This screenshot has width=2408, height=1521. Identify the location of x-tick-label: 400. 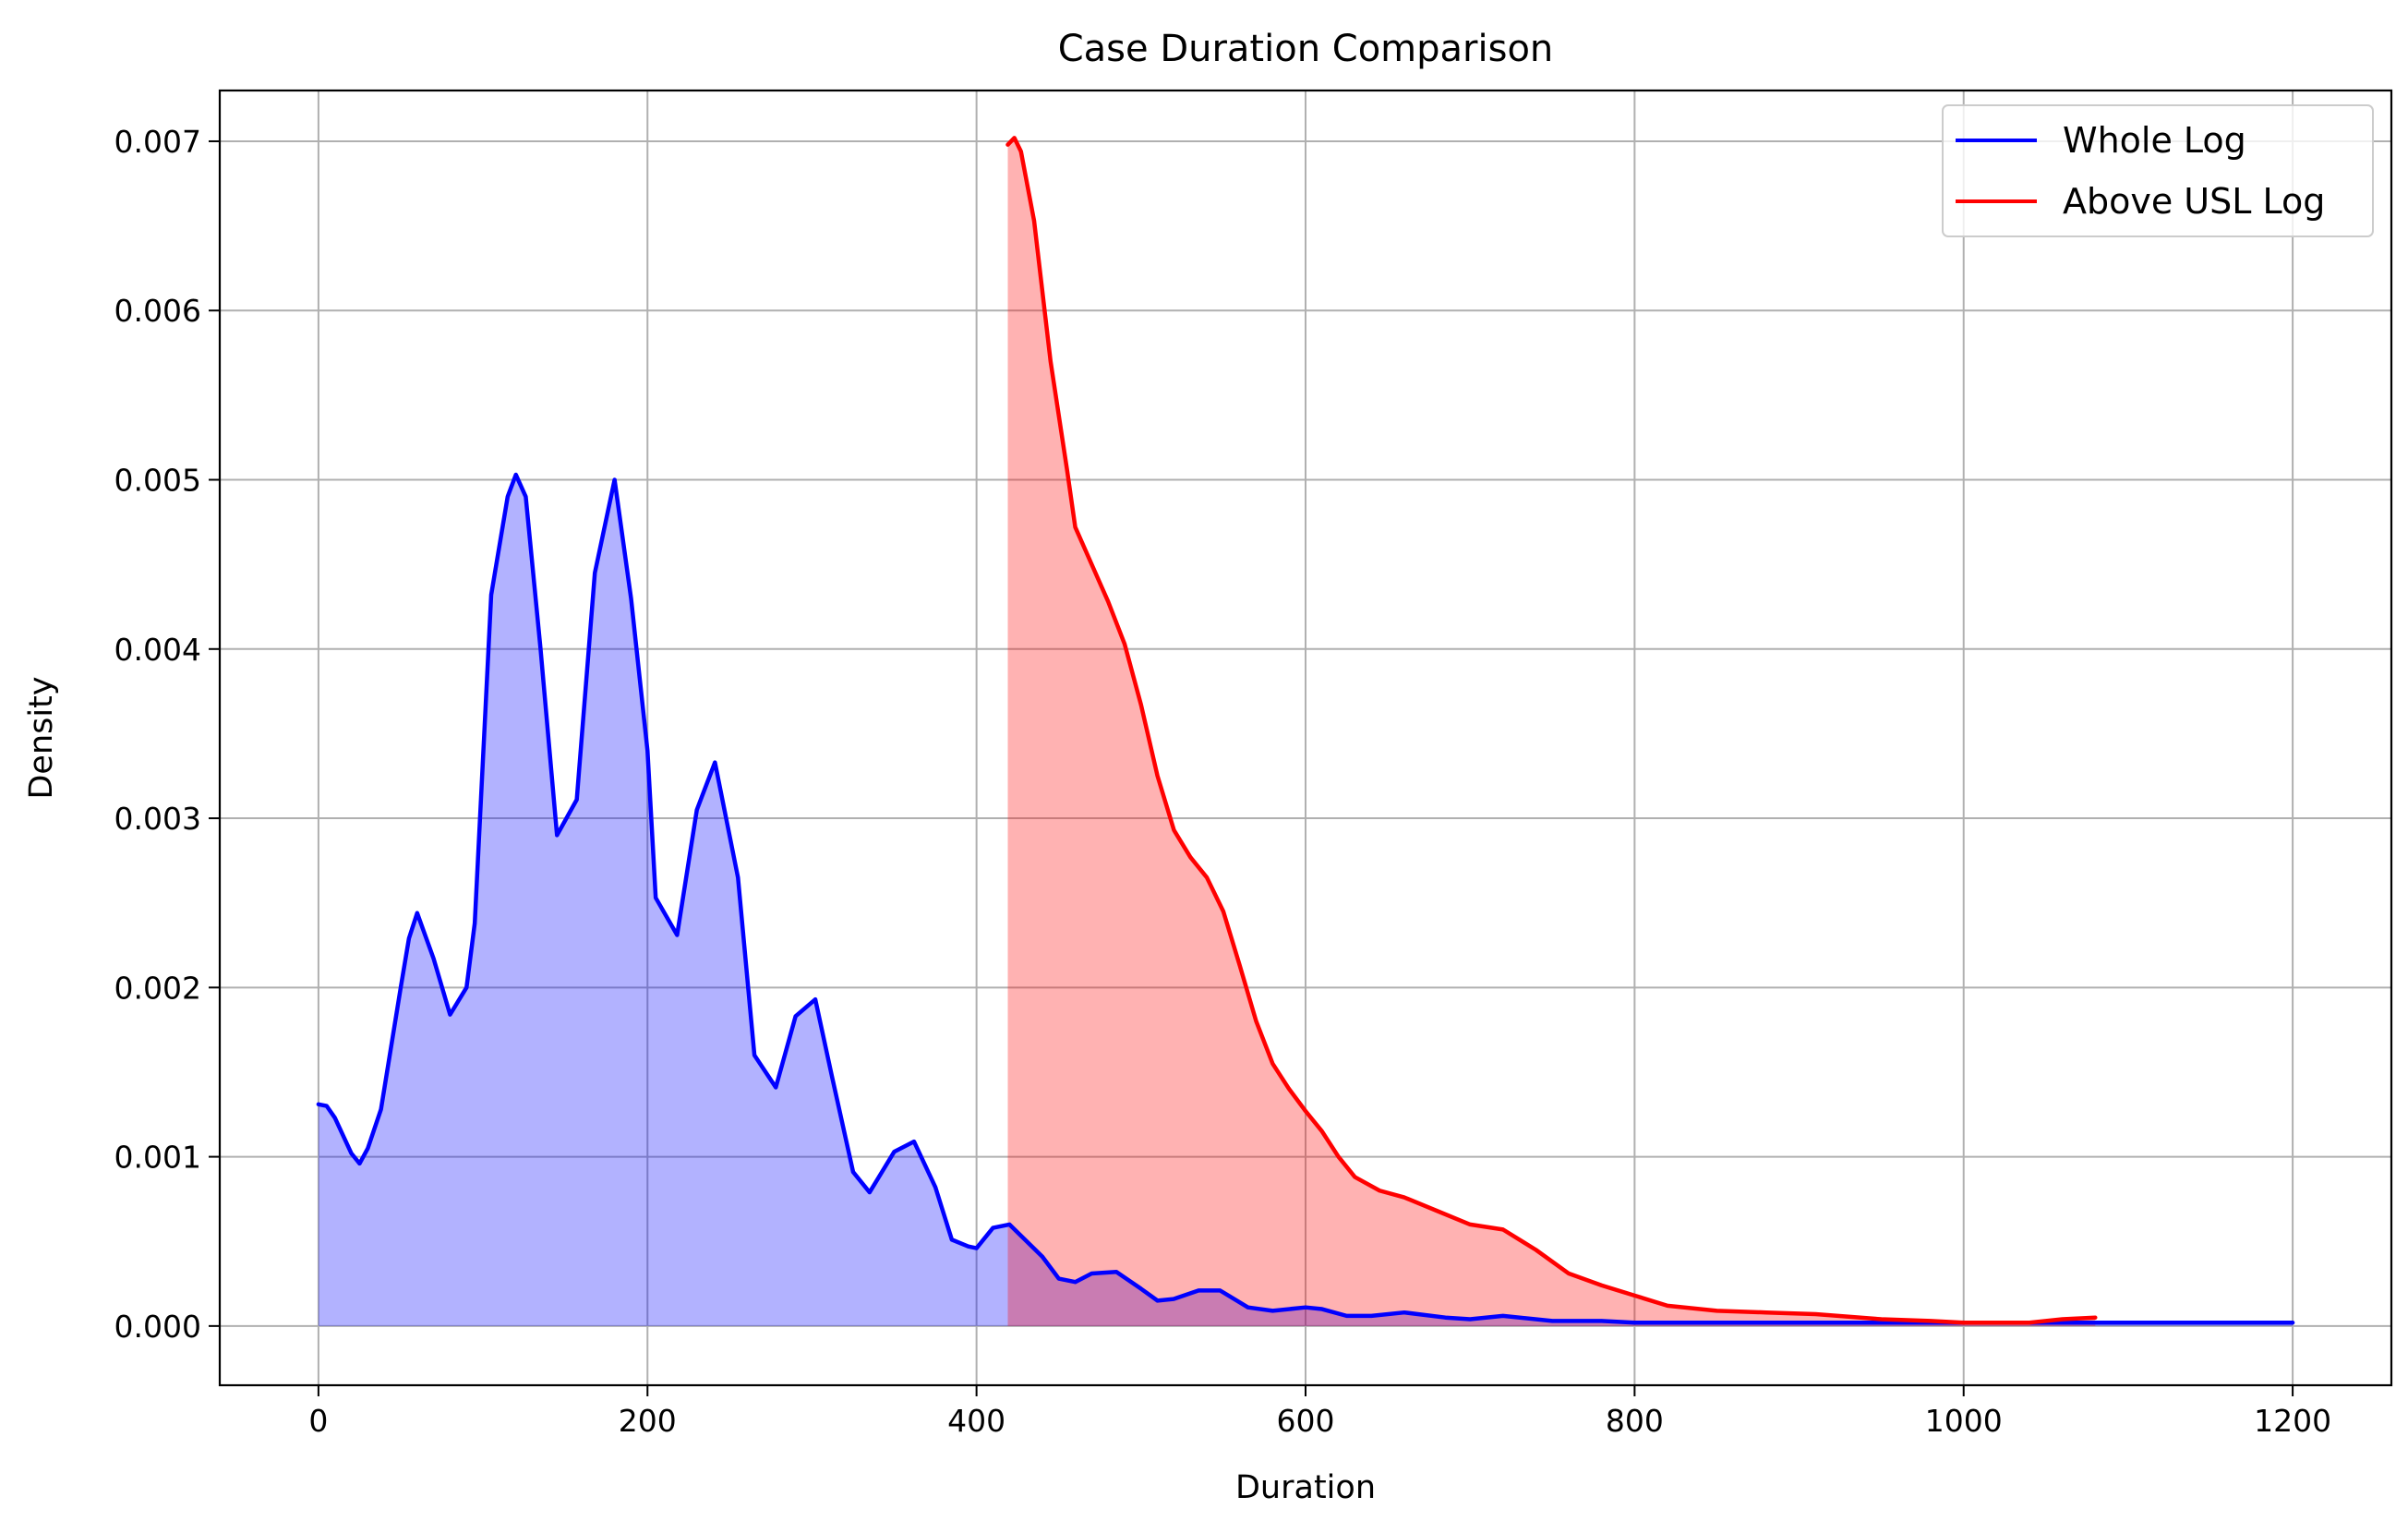
(976, 1421).